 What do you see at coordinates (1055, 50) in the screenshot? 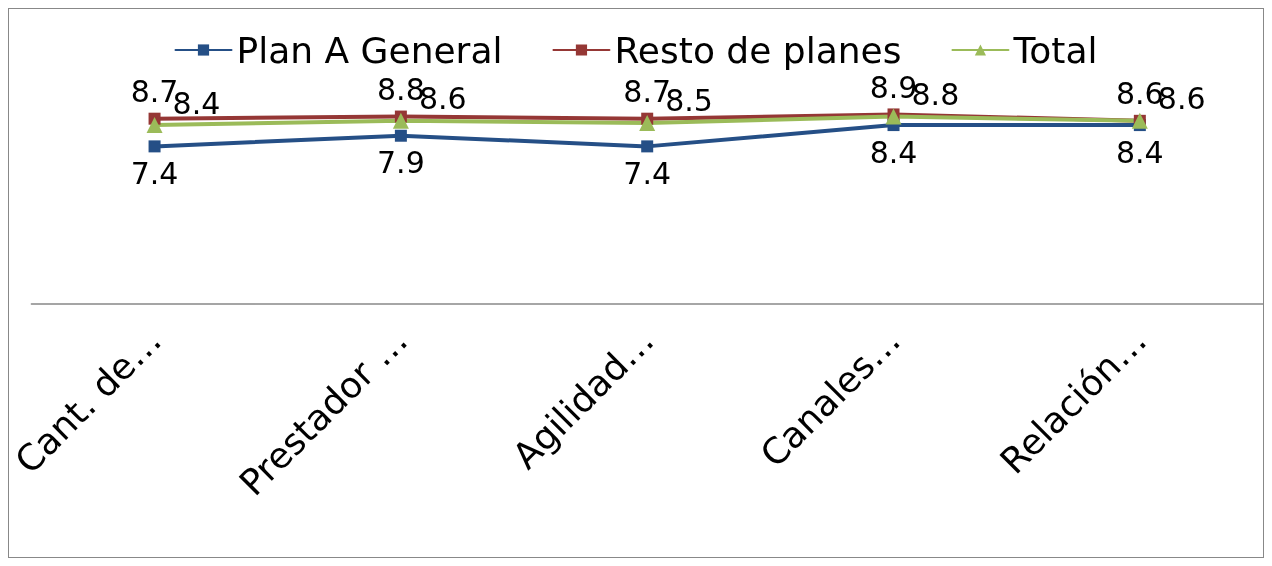
I see `legend-label: Total` at bounding box center [1055, 50].